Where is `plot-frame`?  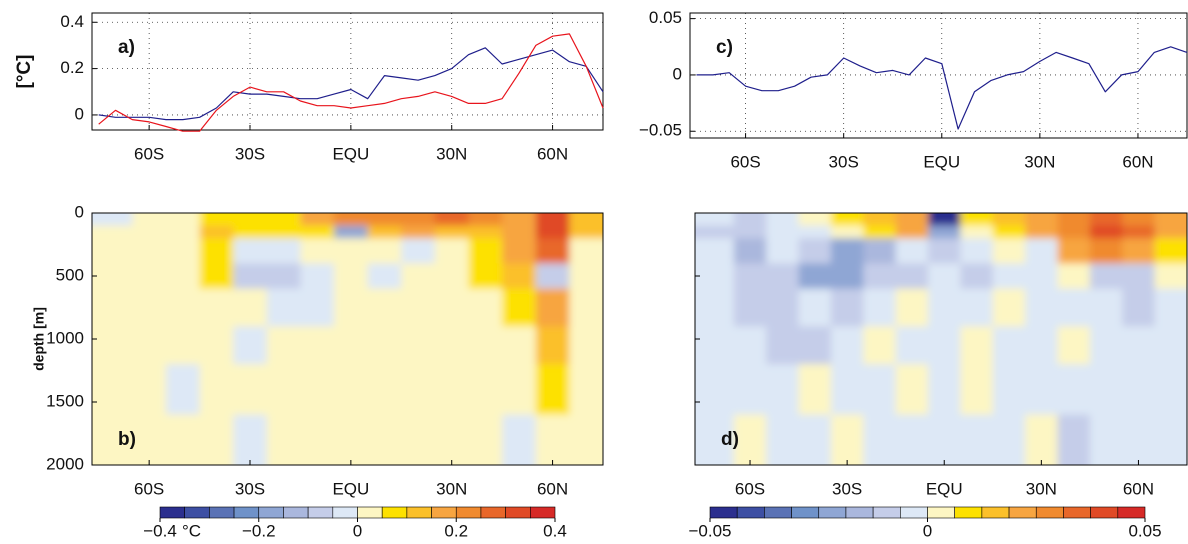
plot-frame is located at coordinates (938, 75).